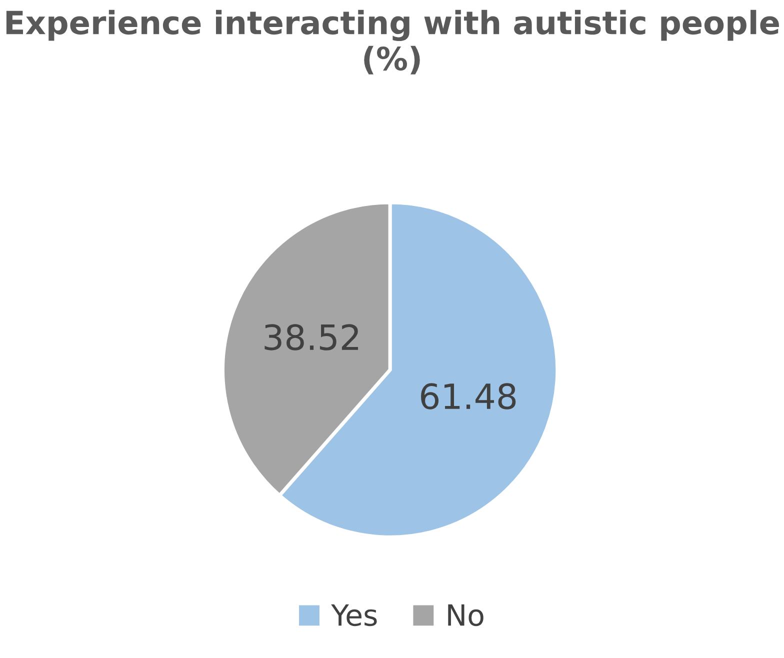 The height and width of the screenshot is (658, 784). Describe the element at coordinates (466, 615) in the screenshot. I see `legend-label: No` at that location.